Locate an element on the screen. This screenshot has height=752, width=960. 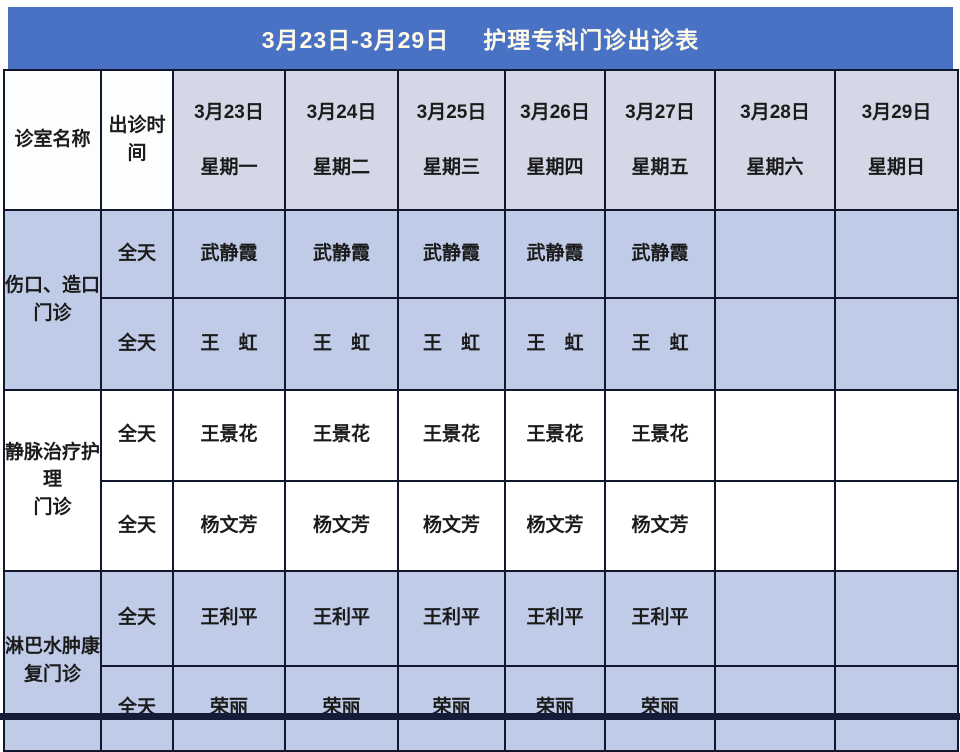
bottom-bar is located at coordinates (480, 716).